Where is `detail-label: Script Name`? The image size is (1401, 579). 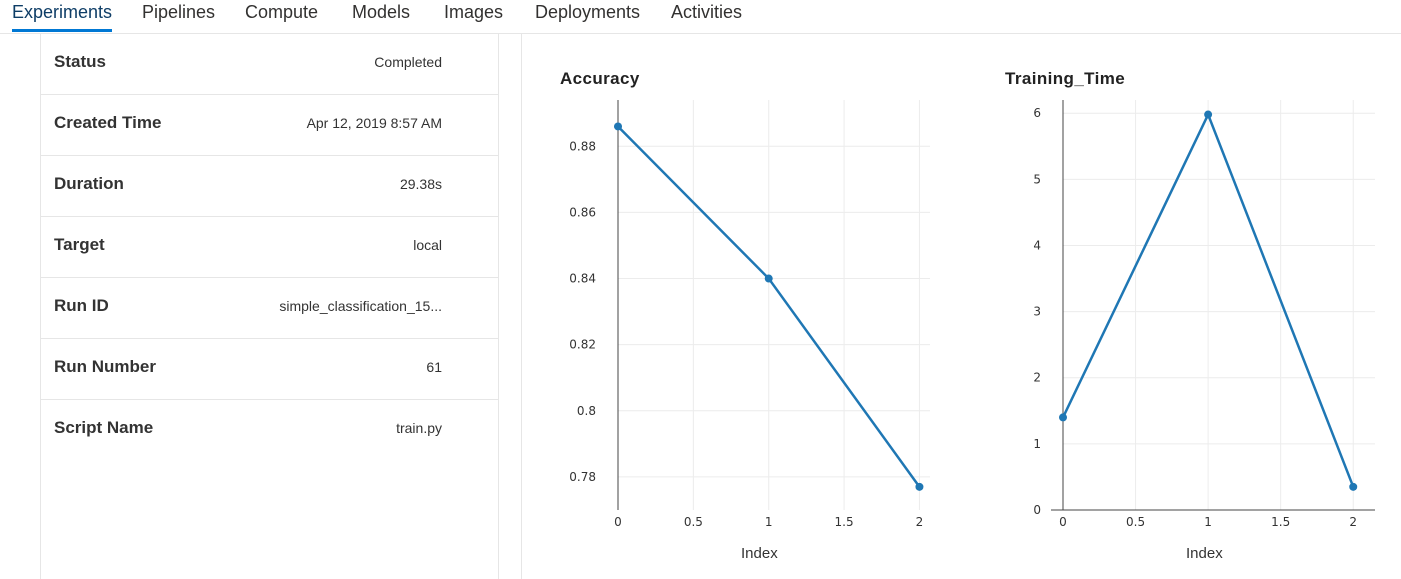
detail-label: Script Name is located at coordinates (104, 427).